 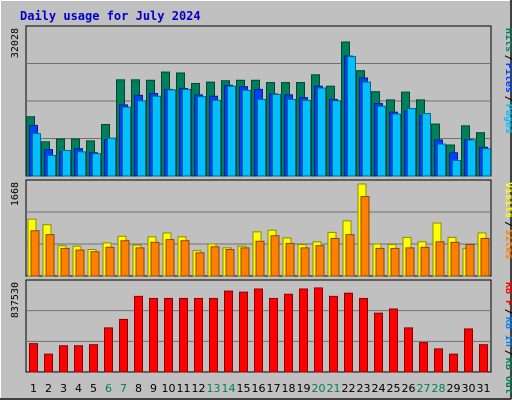 I want to click on y-max-label-requests: 32028, so click(x=15, y=43).